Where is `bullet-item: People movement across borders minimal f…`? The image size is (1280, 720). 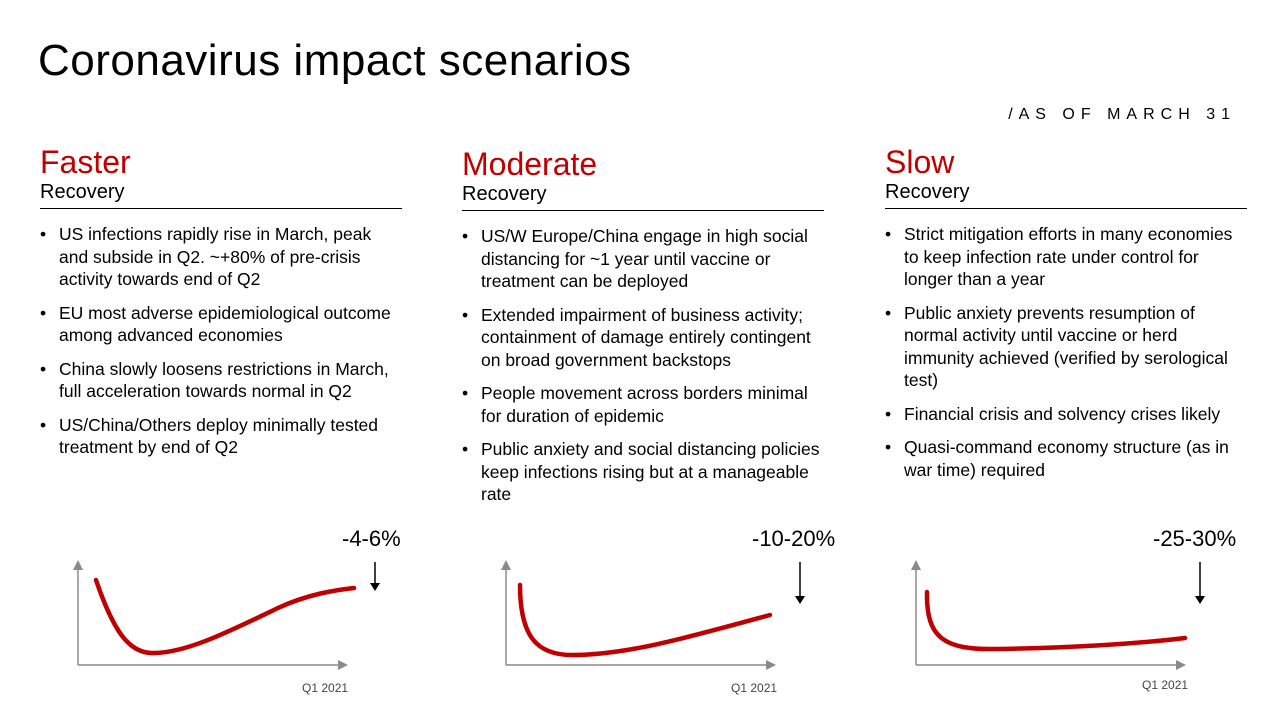 bullet-item: People movement across borders minimal f… is located at coordinates (643, 404).